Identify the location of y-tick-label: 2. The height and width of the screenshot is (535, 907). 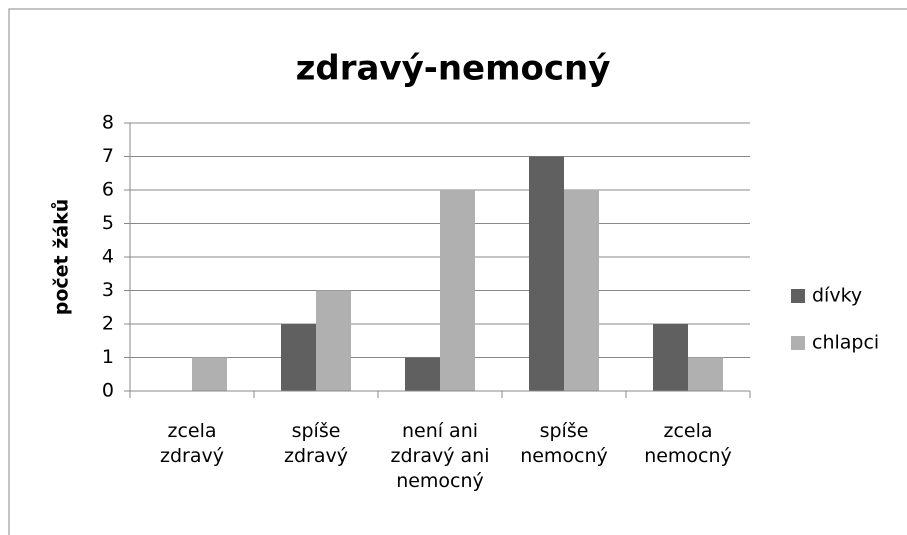
(108, 324).